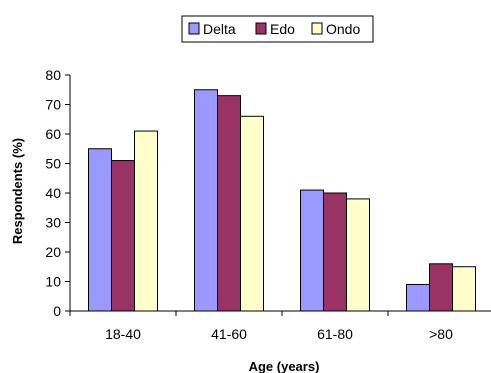 This screenshot has width=491, height=373. What do you see at coordinates (229, 334) in the screenshot?
I see `x-tick-label: 41-60` at bounding box center [229, 334].